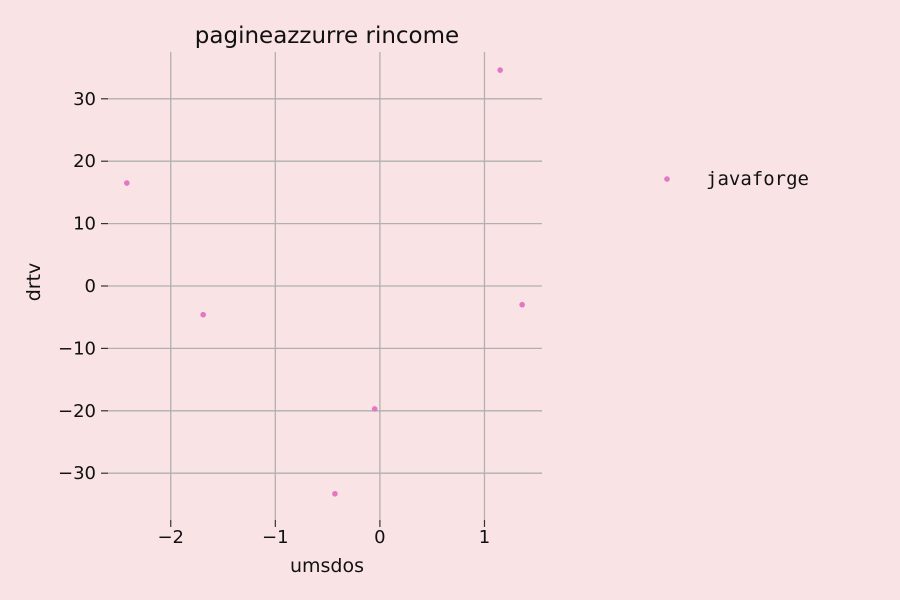  What do you see at coordinates (484, 537) in the screenshot?
I see `x-tick-label: 1` at bounding box center [484, 537].